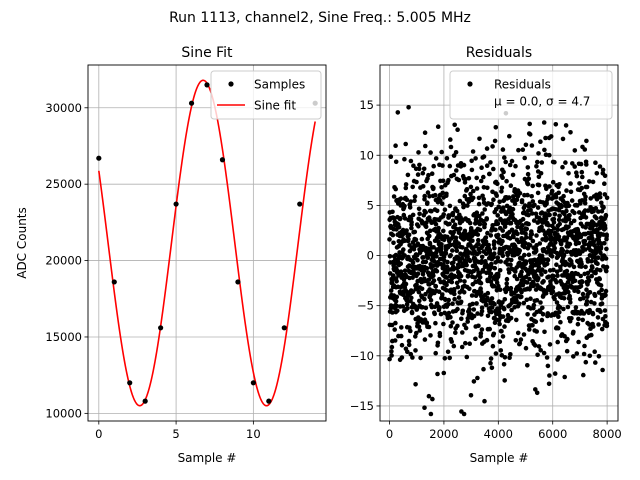 The height and width of the screenshot is (480, 640). I want to click on sample-point, so click(191, 103).